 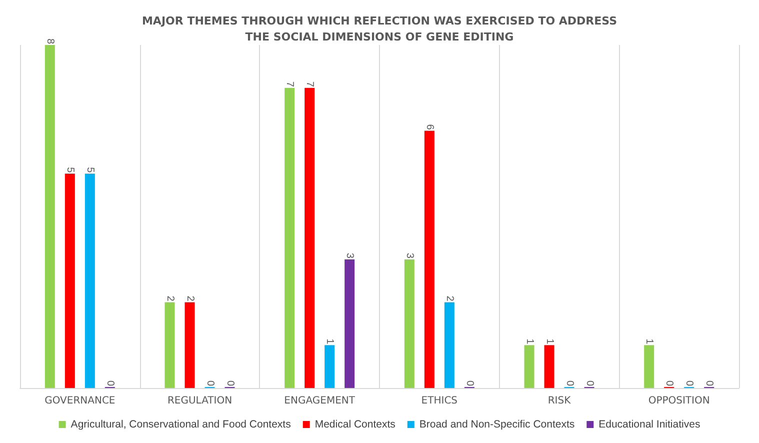 I want to click on x-tick-label: OPPOSITION, so click(x=679, y=401).